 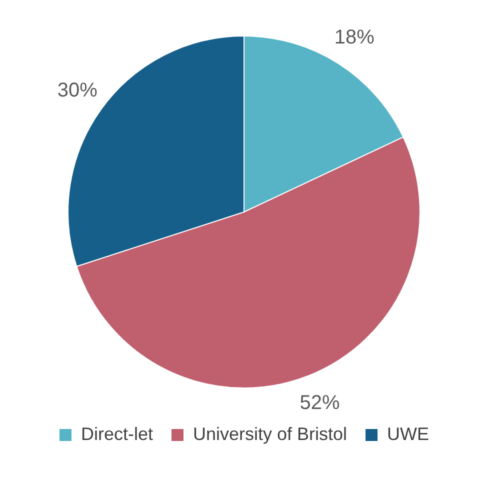 What do you see at coordinates (77, 90) in the screenshot?
I see `data-label: 30%` at bounding box center [77, 90].